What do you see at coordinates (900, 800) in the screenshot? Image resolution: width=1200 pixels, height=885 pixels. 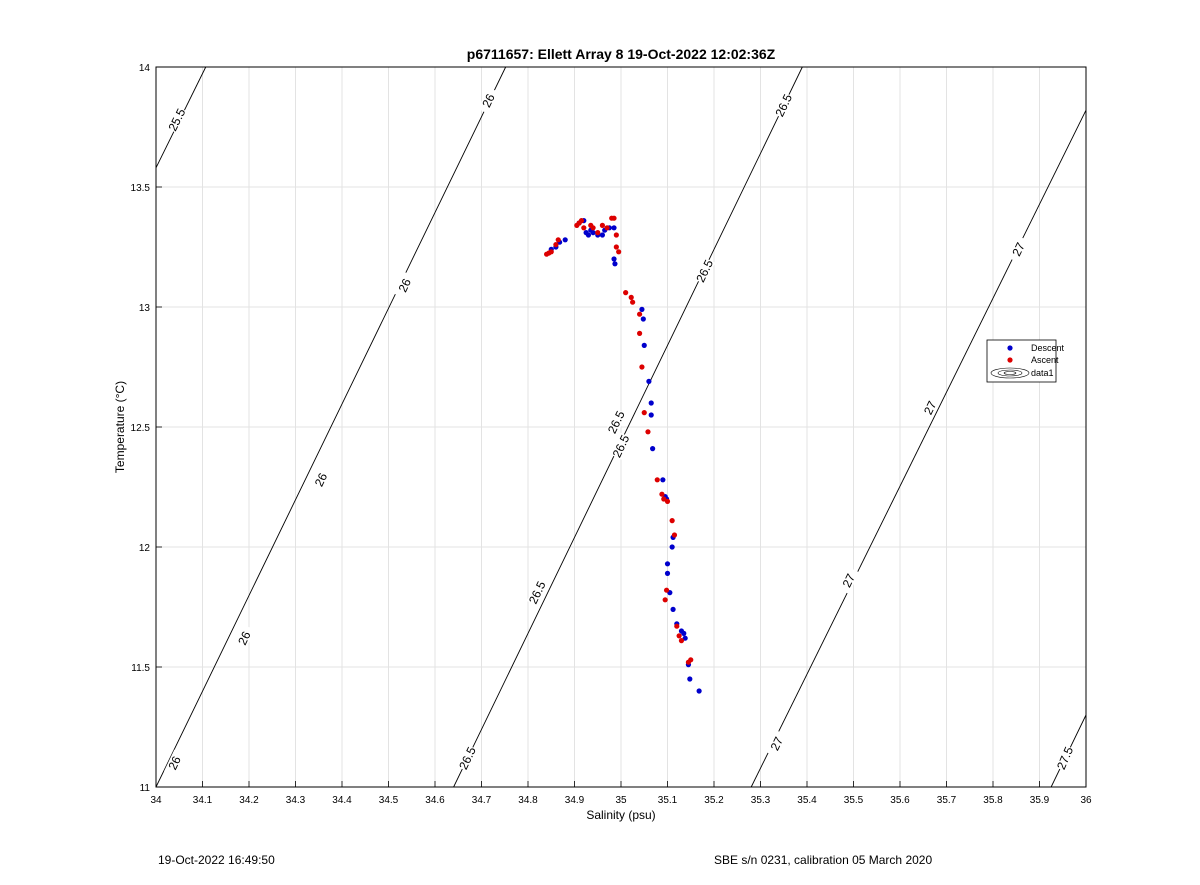 I see `x-tick-label: 35.6` at bounding box center [900, 800].